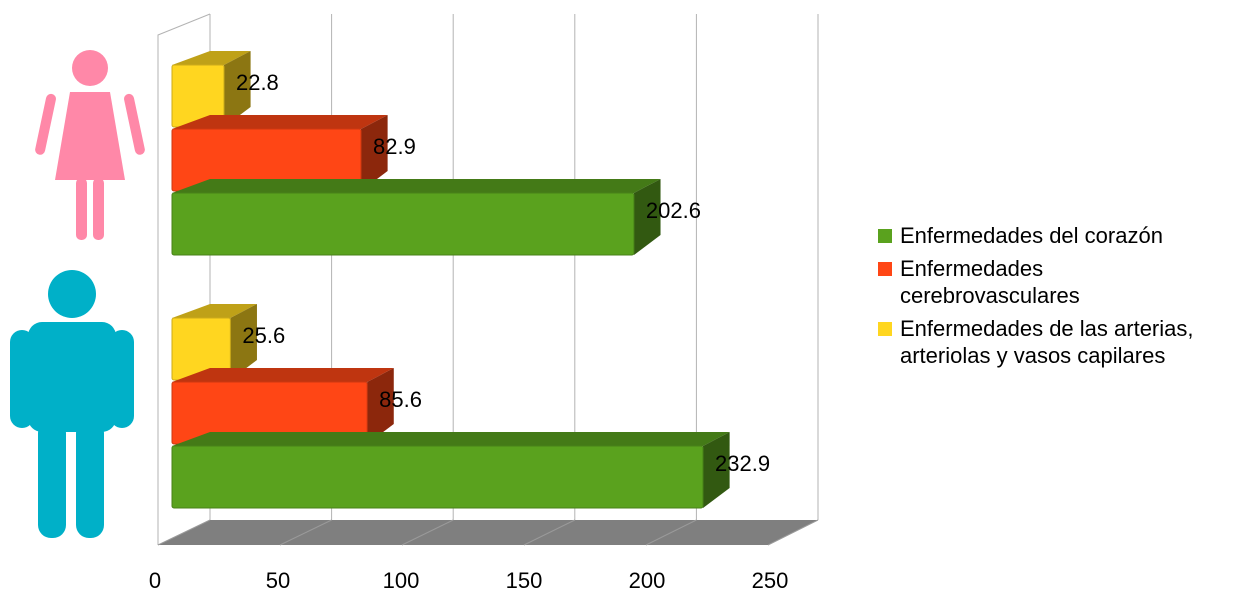 This screenshot has width=1250, height=590. Describe the element at coordinates (400, 399) in the screenshot. I see `data-label: 85.6` at that location.